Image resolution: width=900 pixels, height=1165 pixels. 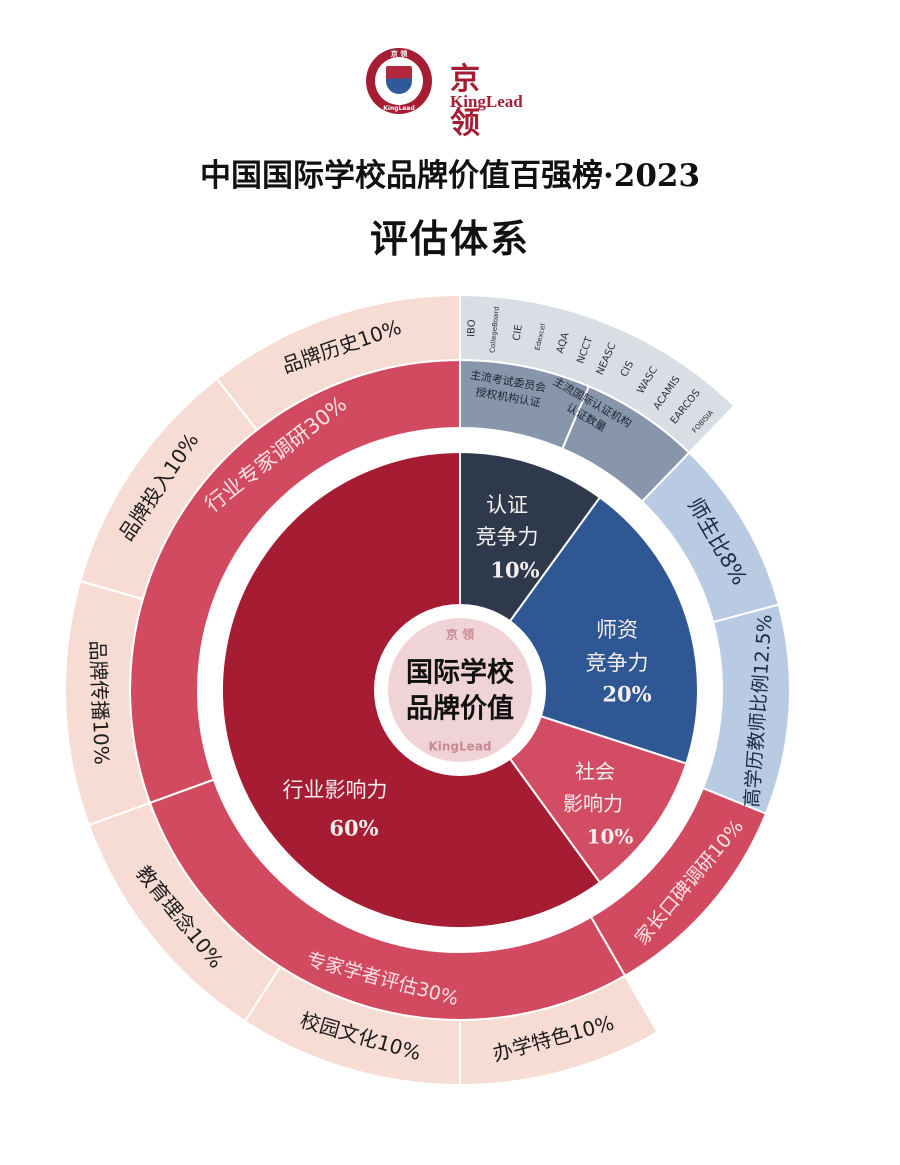 What do you see at coordinates (597, 374) in the screenshot?
I see `outer-exam-boards` at bounding box center [597, 374].